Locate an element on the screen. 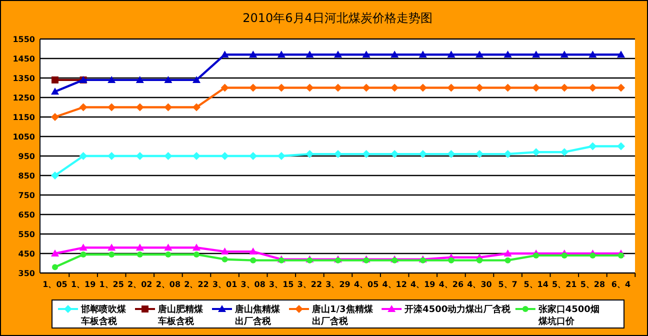  x-tick-label: 2、22 is located at coordinates (196, 284).